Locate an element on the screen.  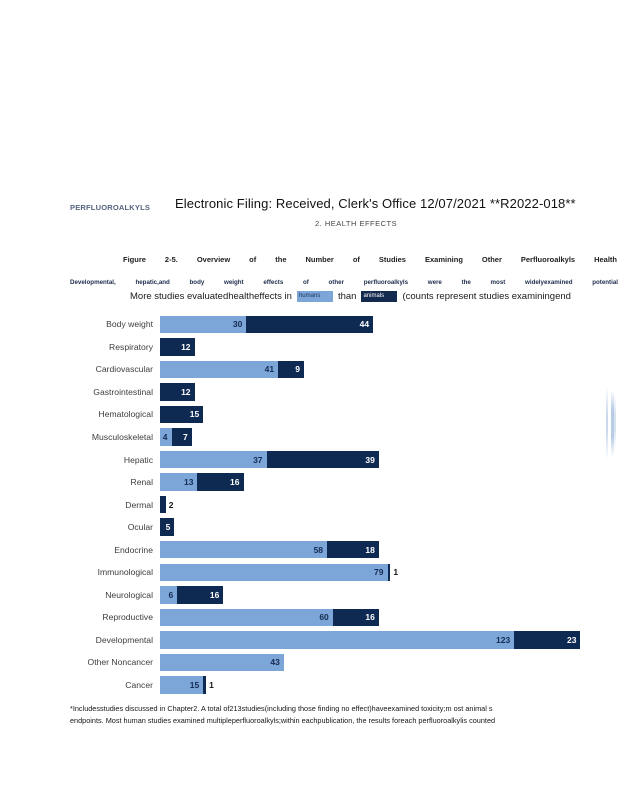
animals-bar-segment: 5 is located at coordinates (167, 527).